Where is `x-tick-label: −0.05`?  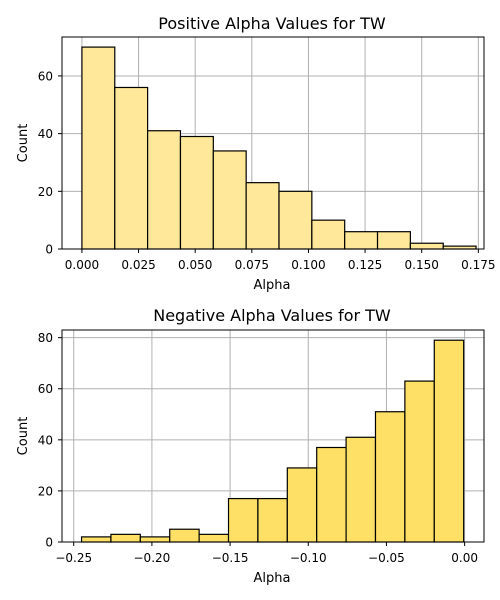 x-tick-label: −0.05 is located at coordinates (386, 558).